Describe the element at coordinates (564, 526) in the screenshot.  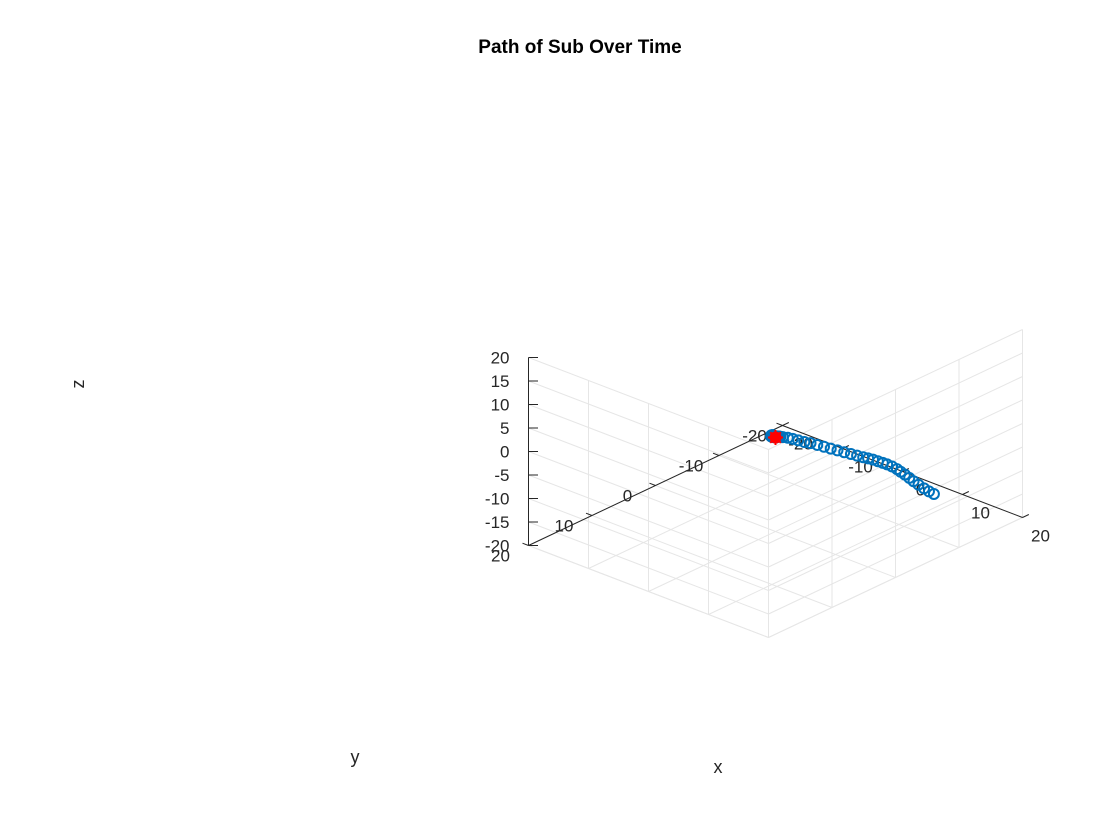
I see `y-tick-label: 10` at that location.